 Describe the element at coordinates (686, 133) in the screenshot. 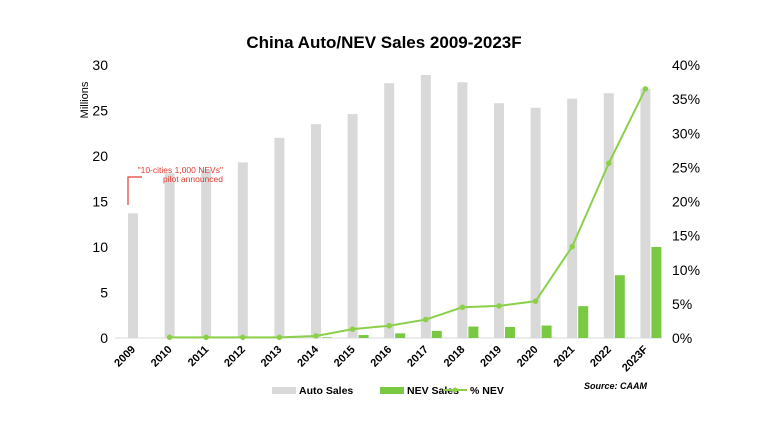

I see `y2-tick-label: 30%` at that location.